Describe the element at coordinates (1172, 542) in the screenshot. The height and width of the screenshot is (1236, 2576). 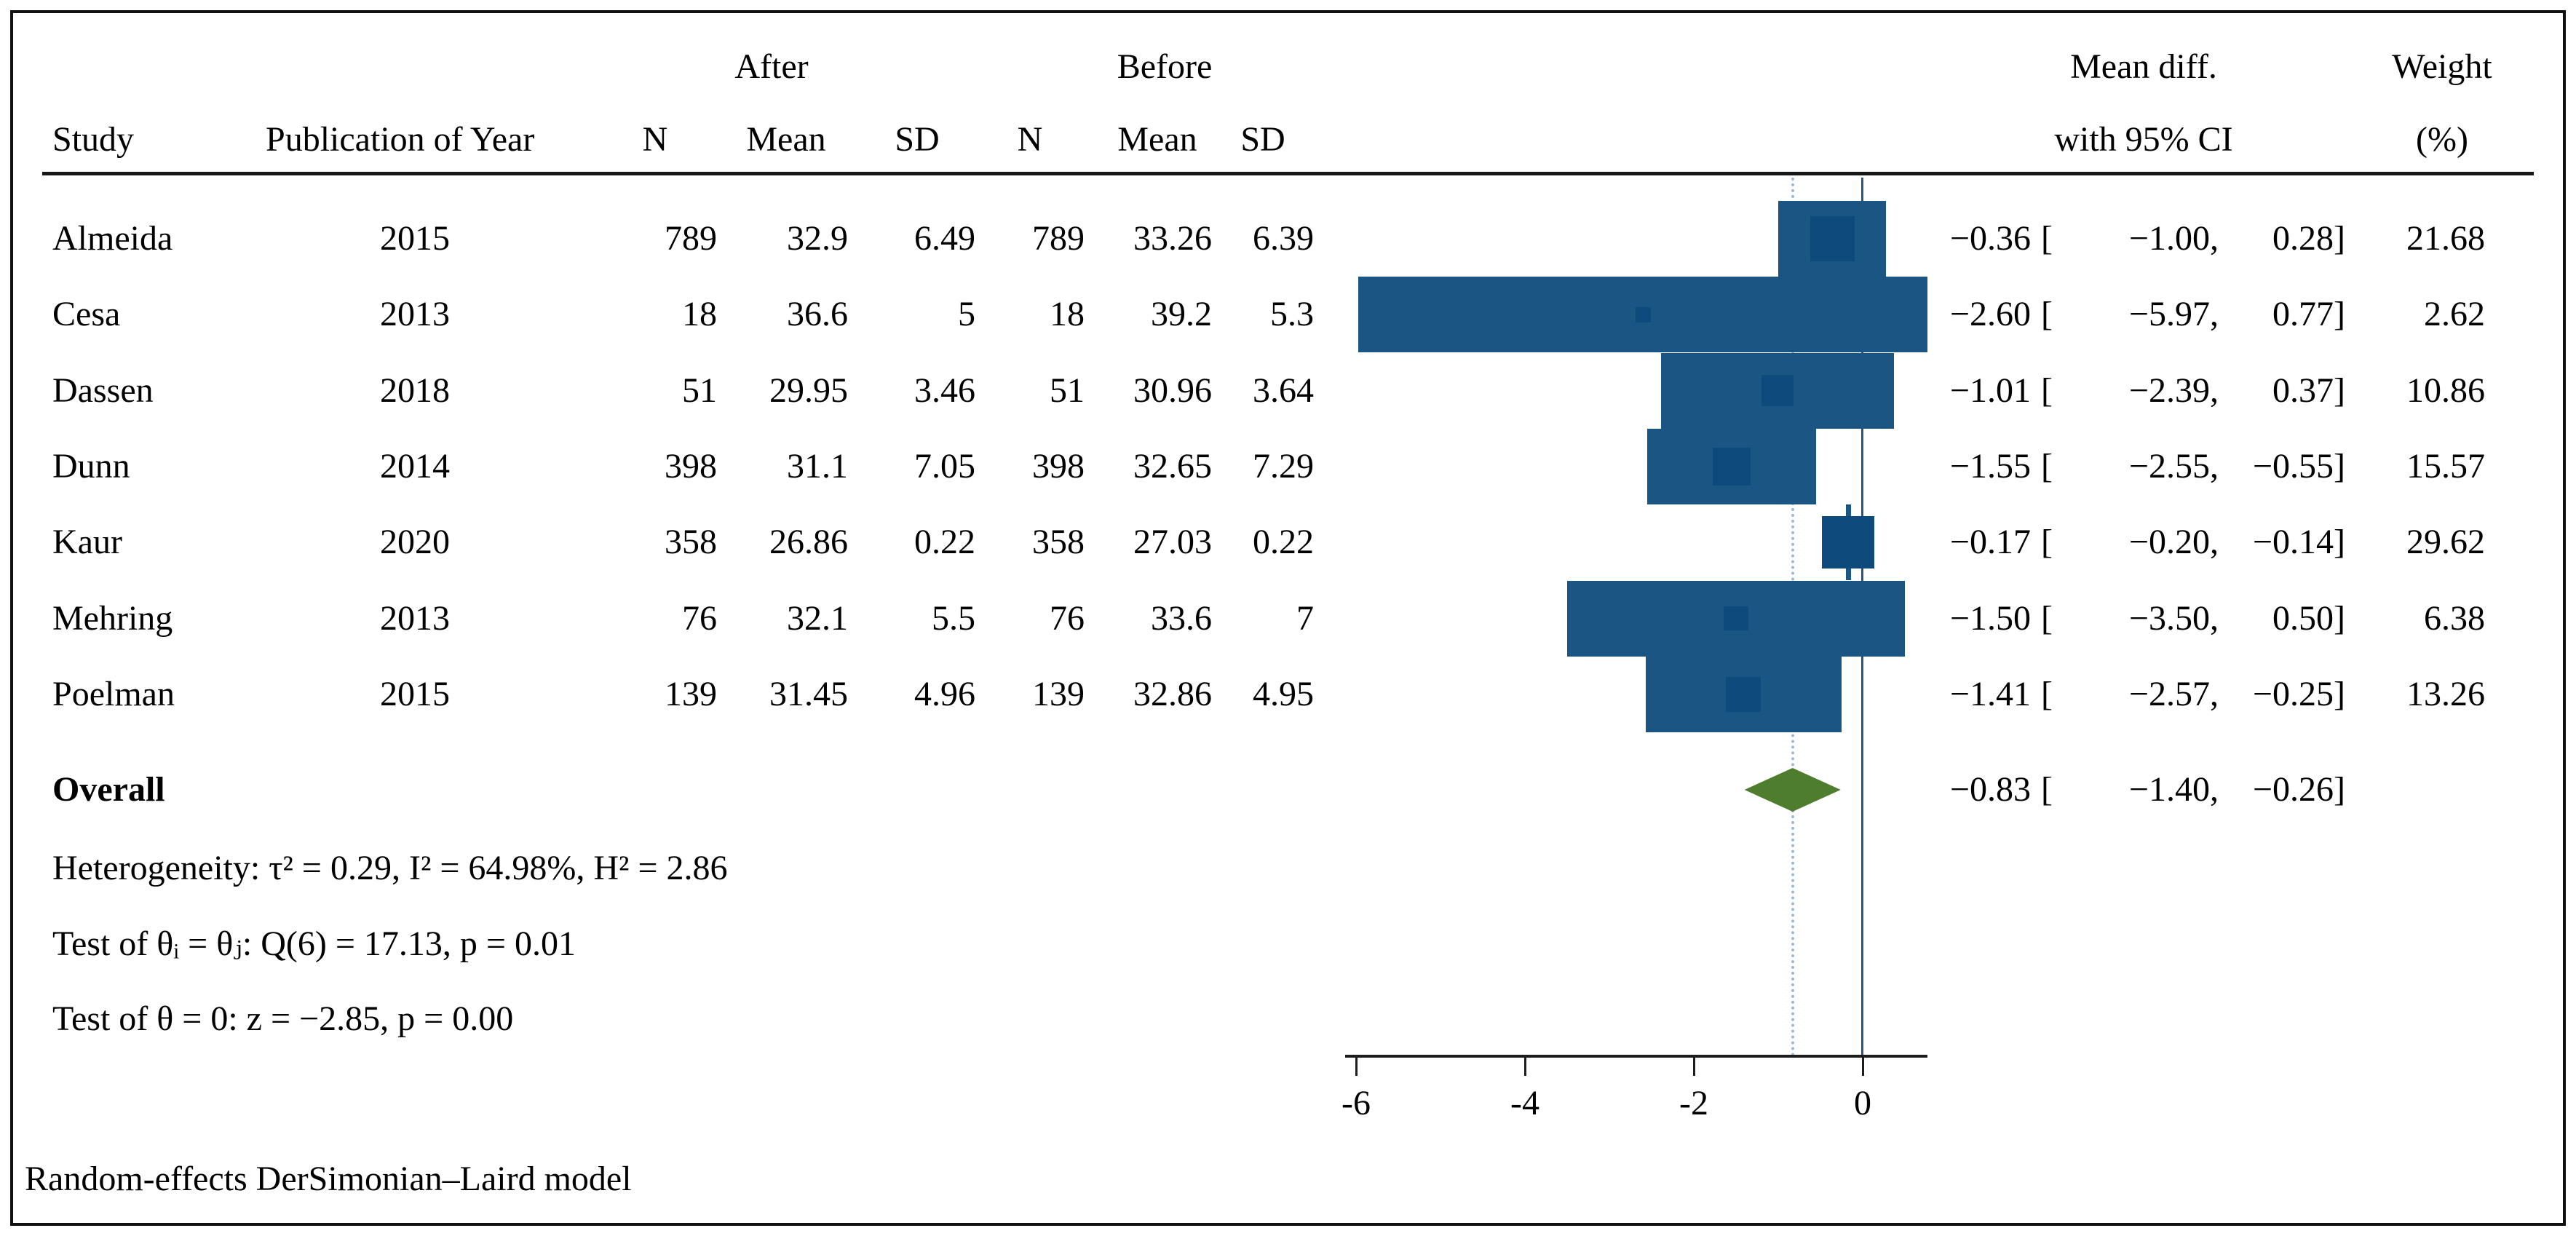
I see `mean-before-cell: 27.03` at that location.